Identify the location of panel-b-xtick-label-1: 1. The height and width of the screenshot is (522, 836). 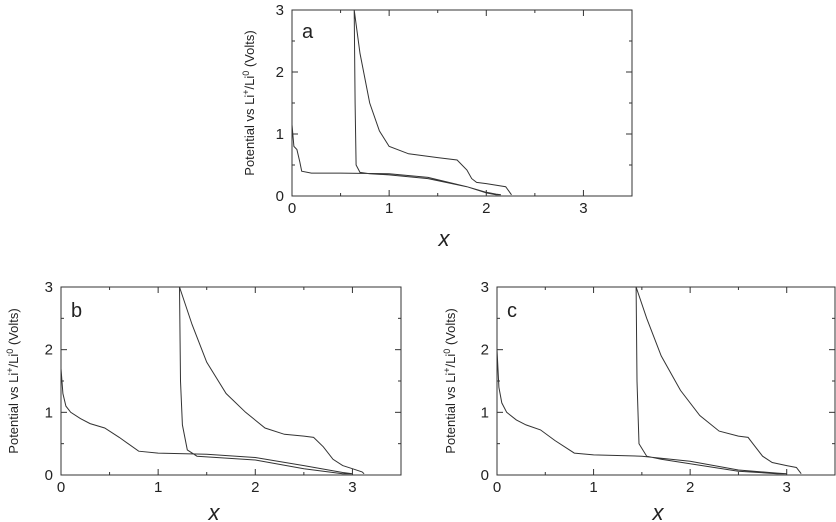
(158, 487).